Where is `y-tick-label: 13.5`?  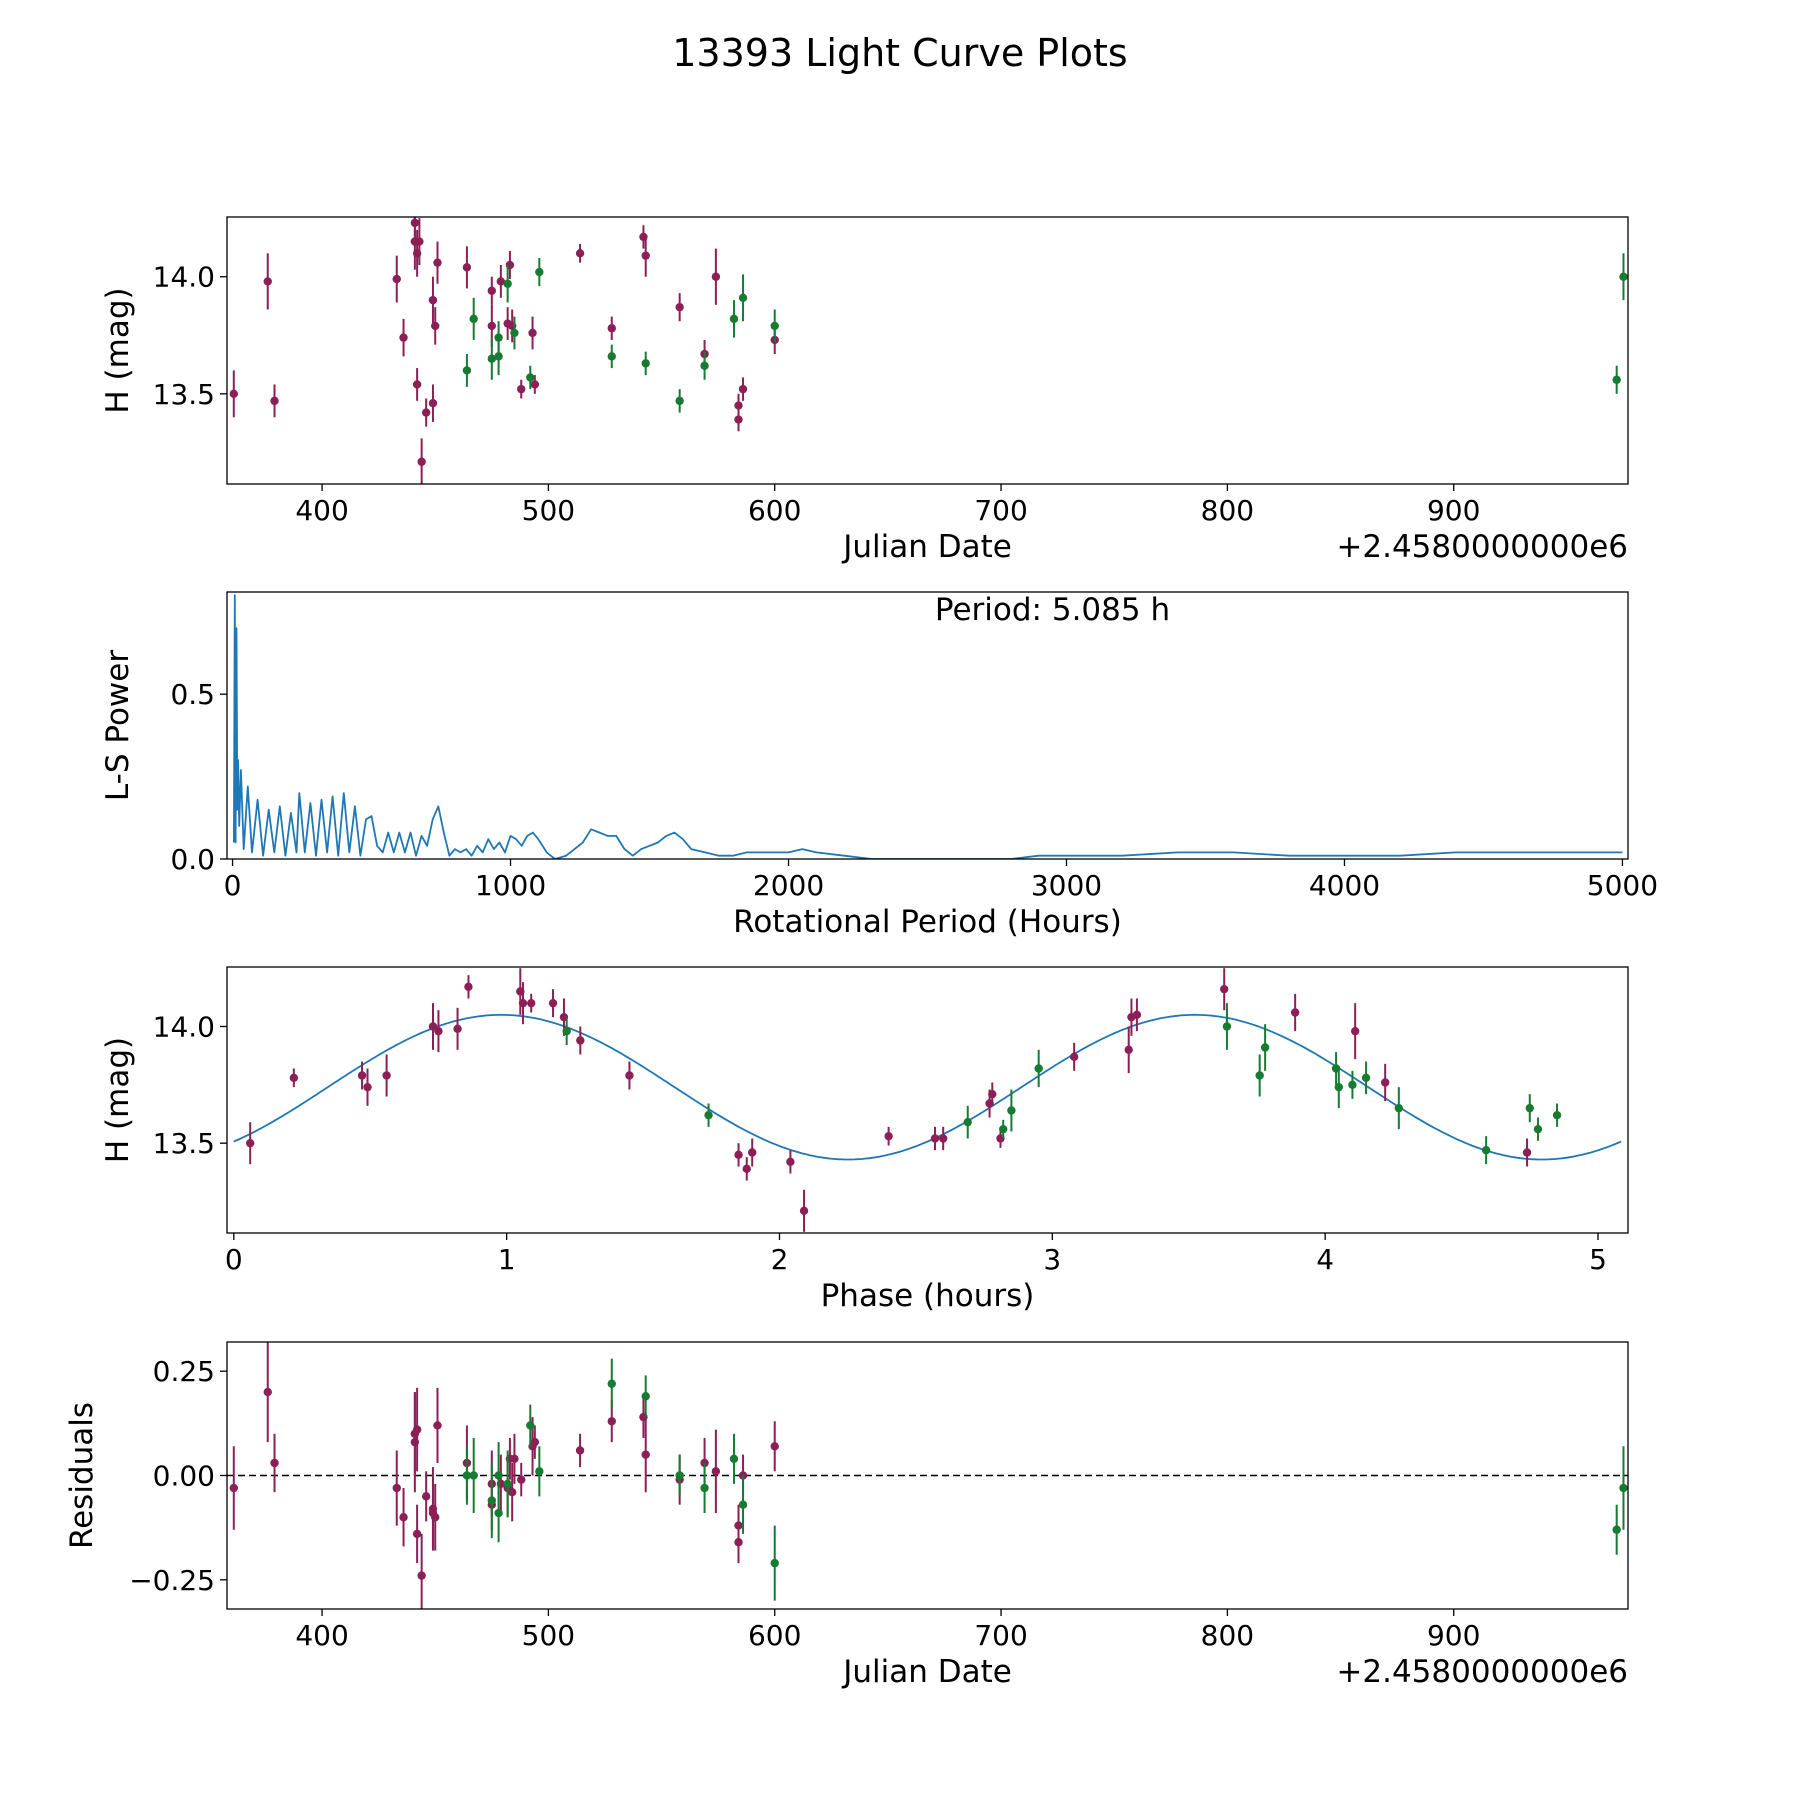 y-tick-label: 13.5 is located at coordinates (184, 394).